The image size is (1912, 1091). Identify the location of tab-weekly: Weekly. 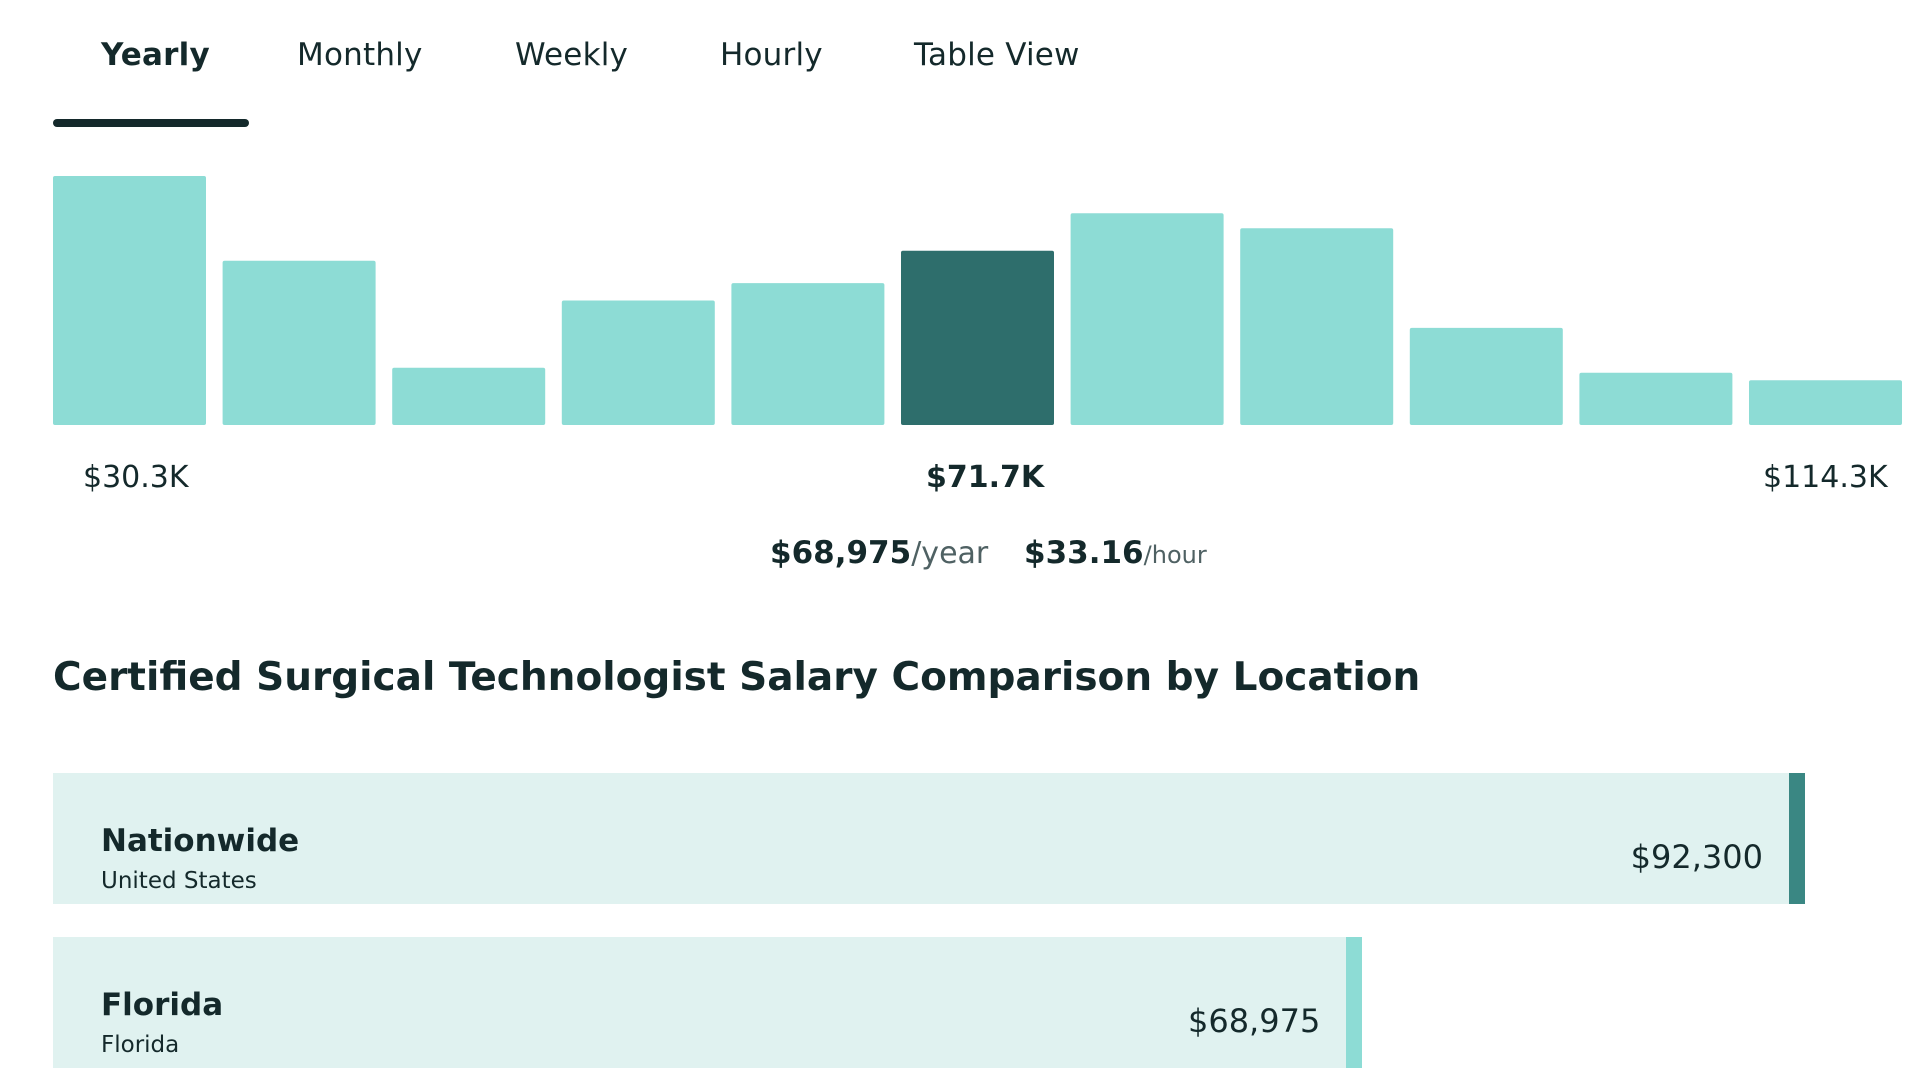
(572, 55).